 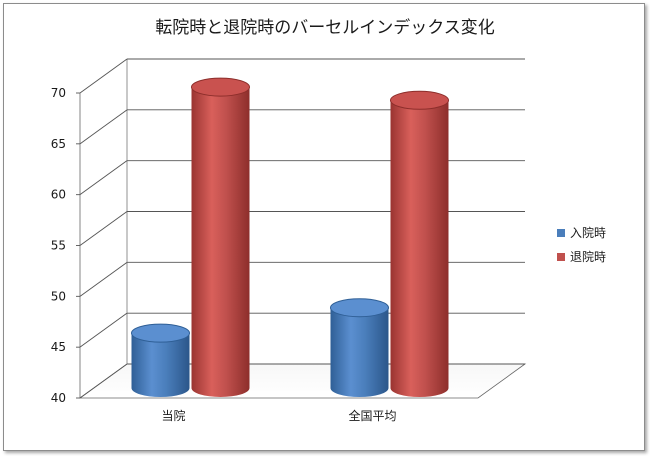 I want to click on bar-top-退院時-全国平均, so click(x=419, y=100).